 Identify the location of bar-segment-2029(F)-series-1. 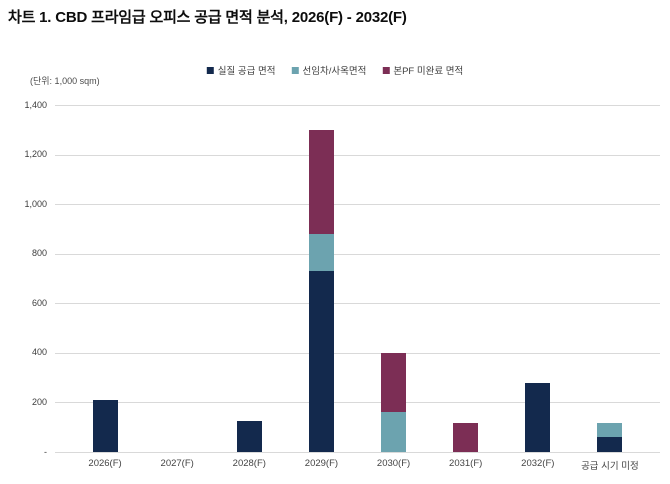
(321, 252).